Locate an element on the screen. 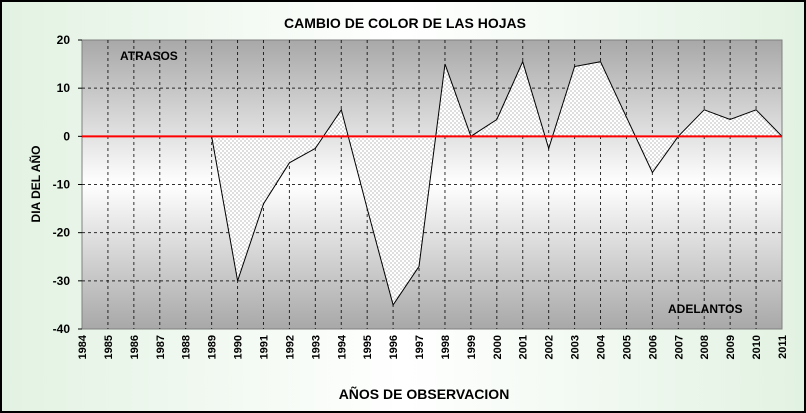 The height and width of the screenshot is (413, 806). y-tick-label: -40 is located at coordinates (62, 329).